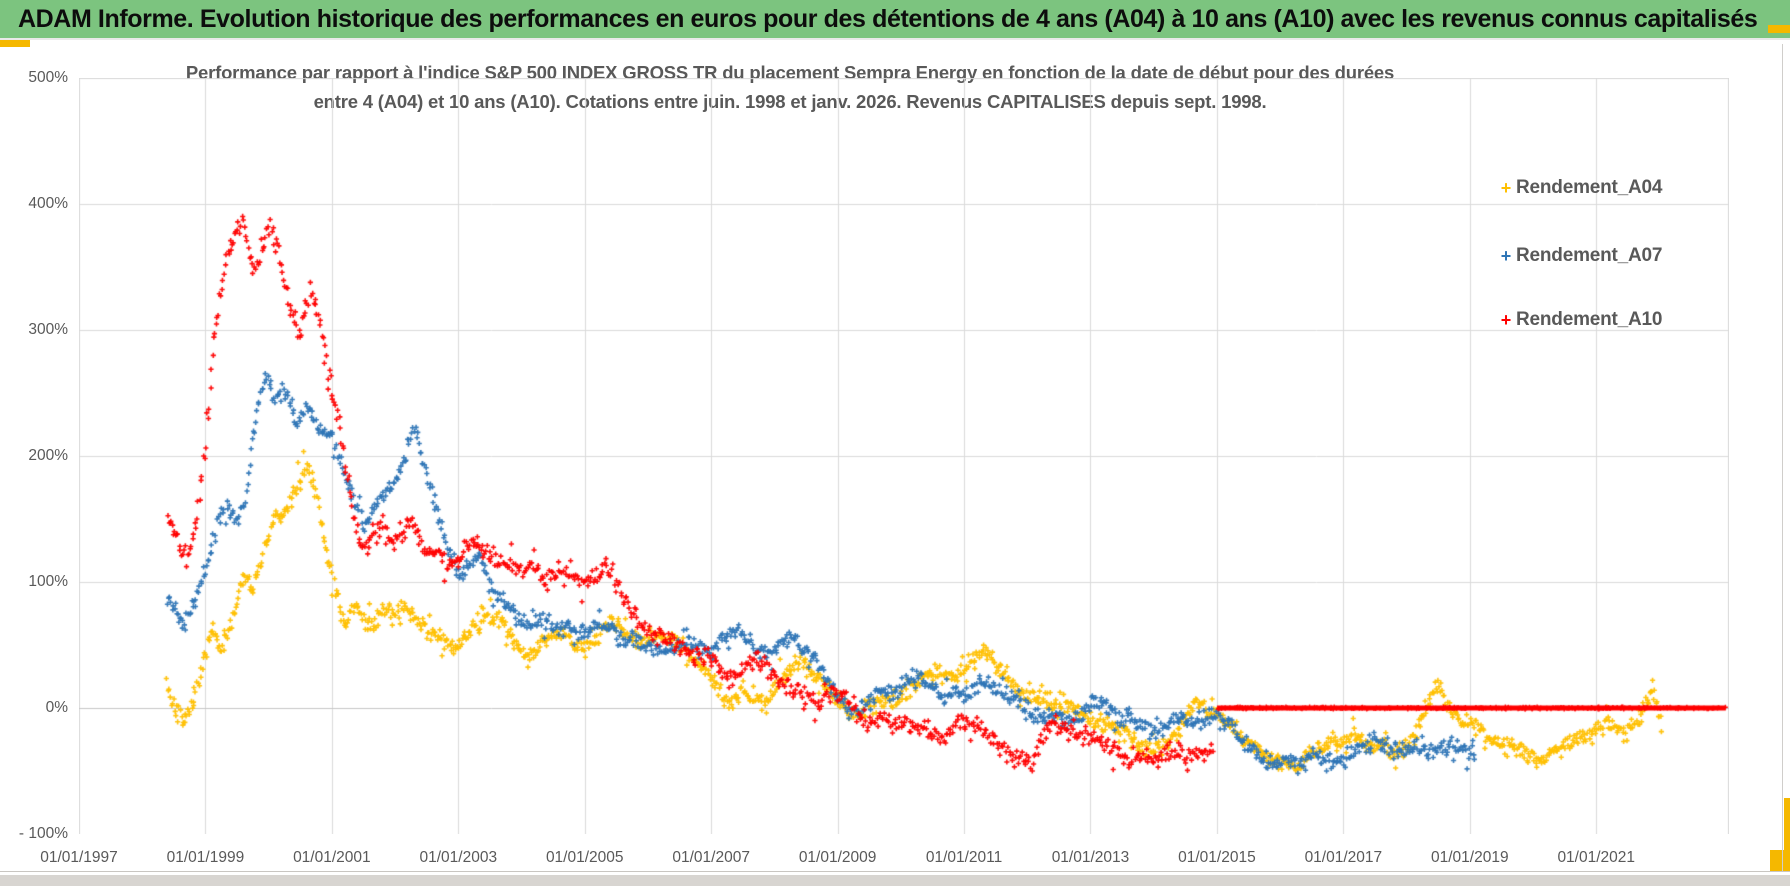 The image size is (1790, 886). Describe the element at coordinates (56, 707) in the screenshot. I see `y-axis-label: 0%` at that location.